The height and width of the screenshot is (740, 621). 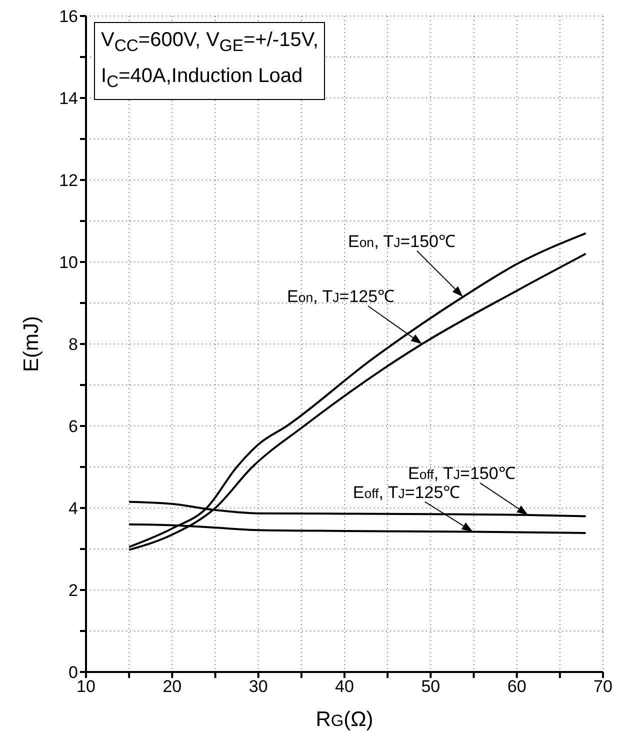 I want to click on y-tick-label: 2, so click(x=73, y=590).